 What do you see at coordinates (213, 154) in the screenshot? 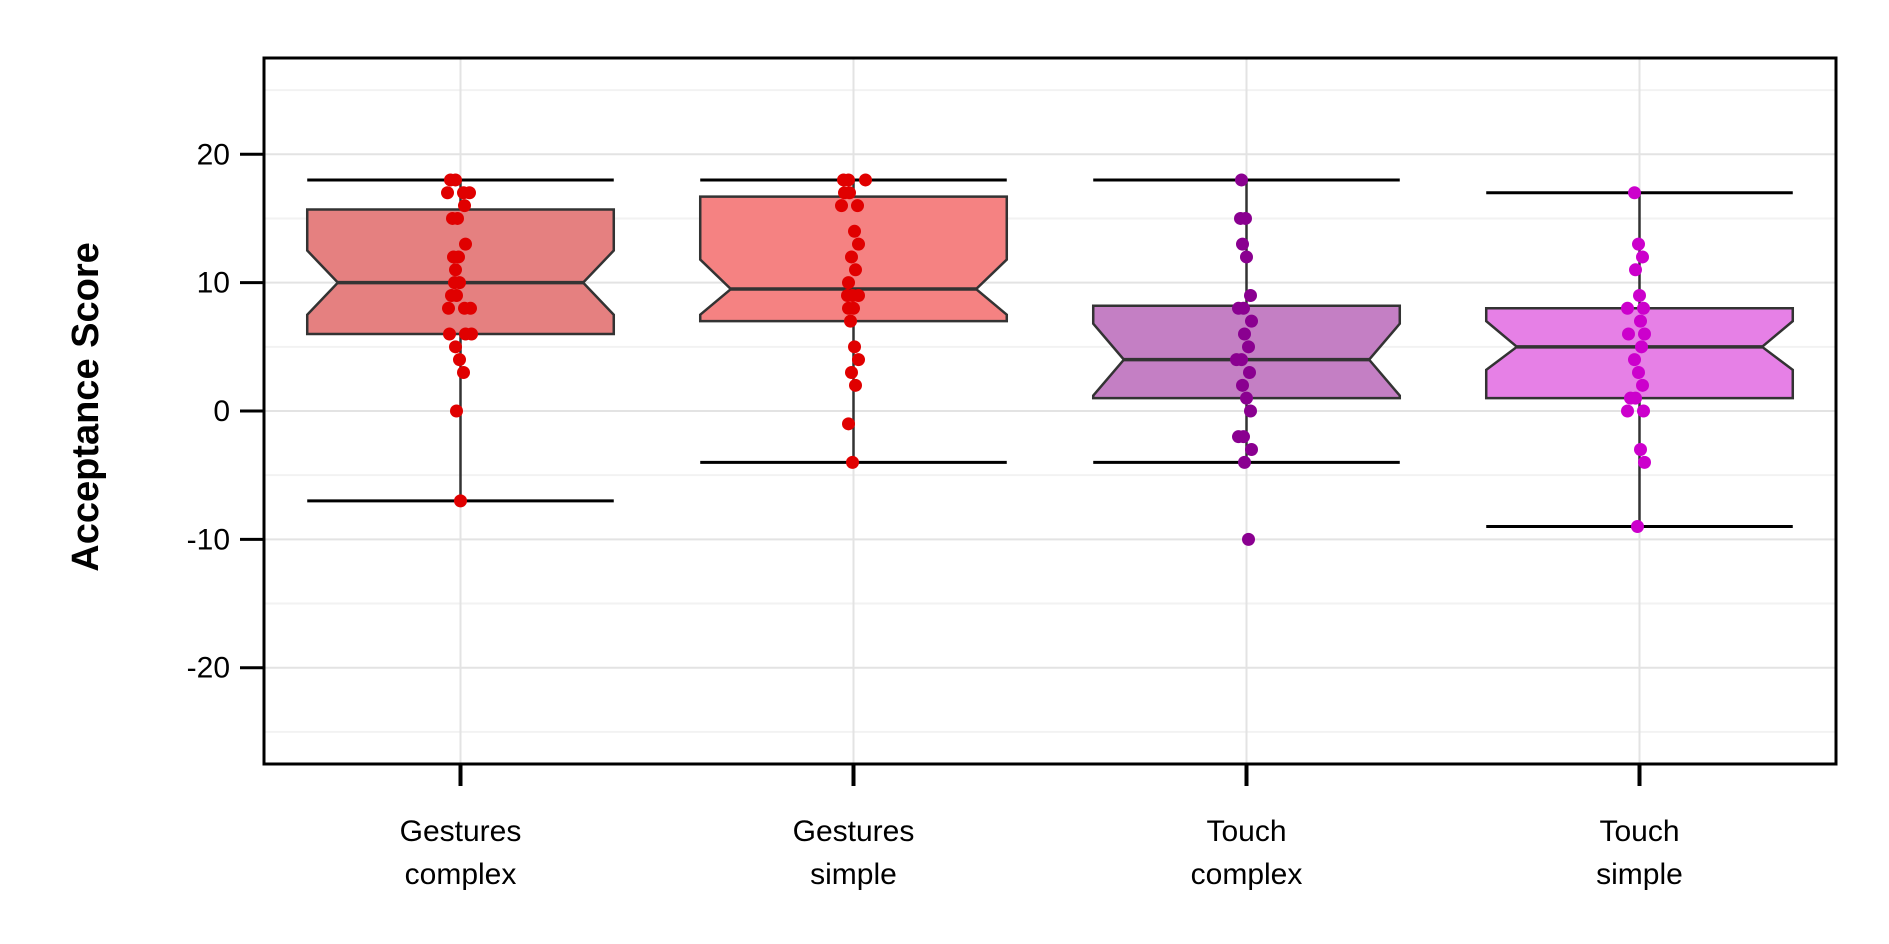
I see `y-tick-label: 20` at bounding box center [213, 154].